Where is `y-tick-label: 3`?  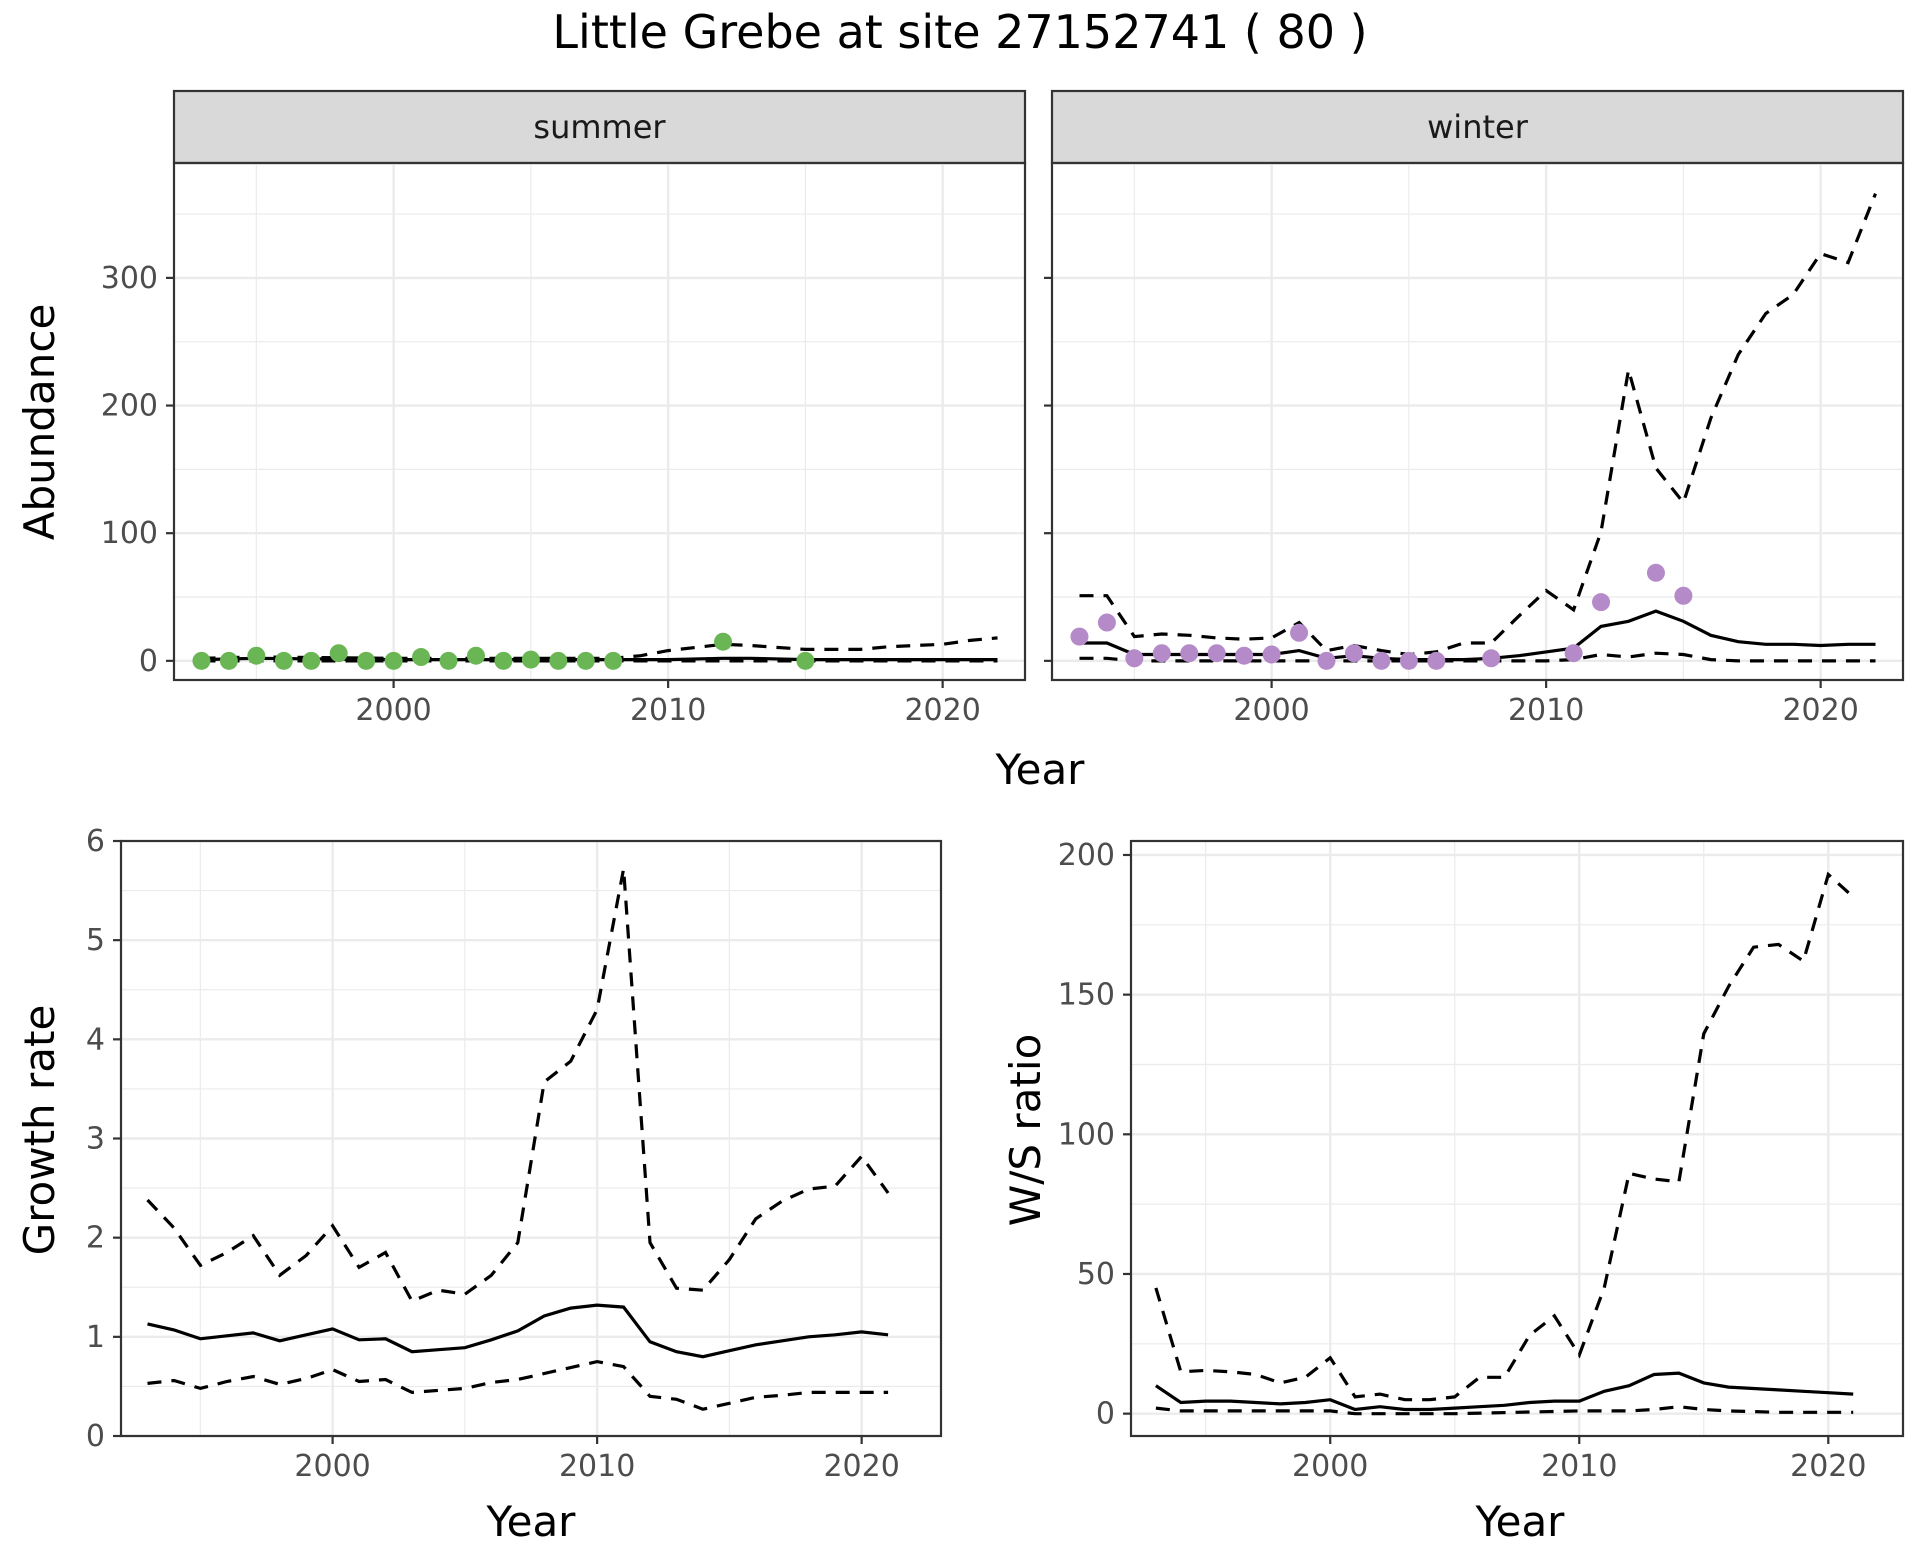 y-tick-label: 3 is located at coordinates (95, 1139).